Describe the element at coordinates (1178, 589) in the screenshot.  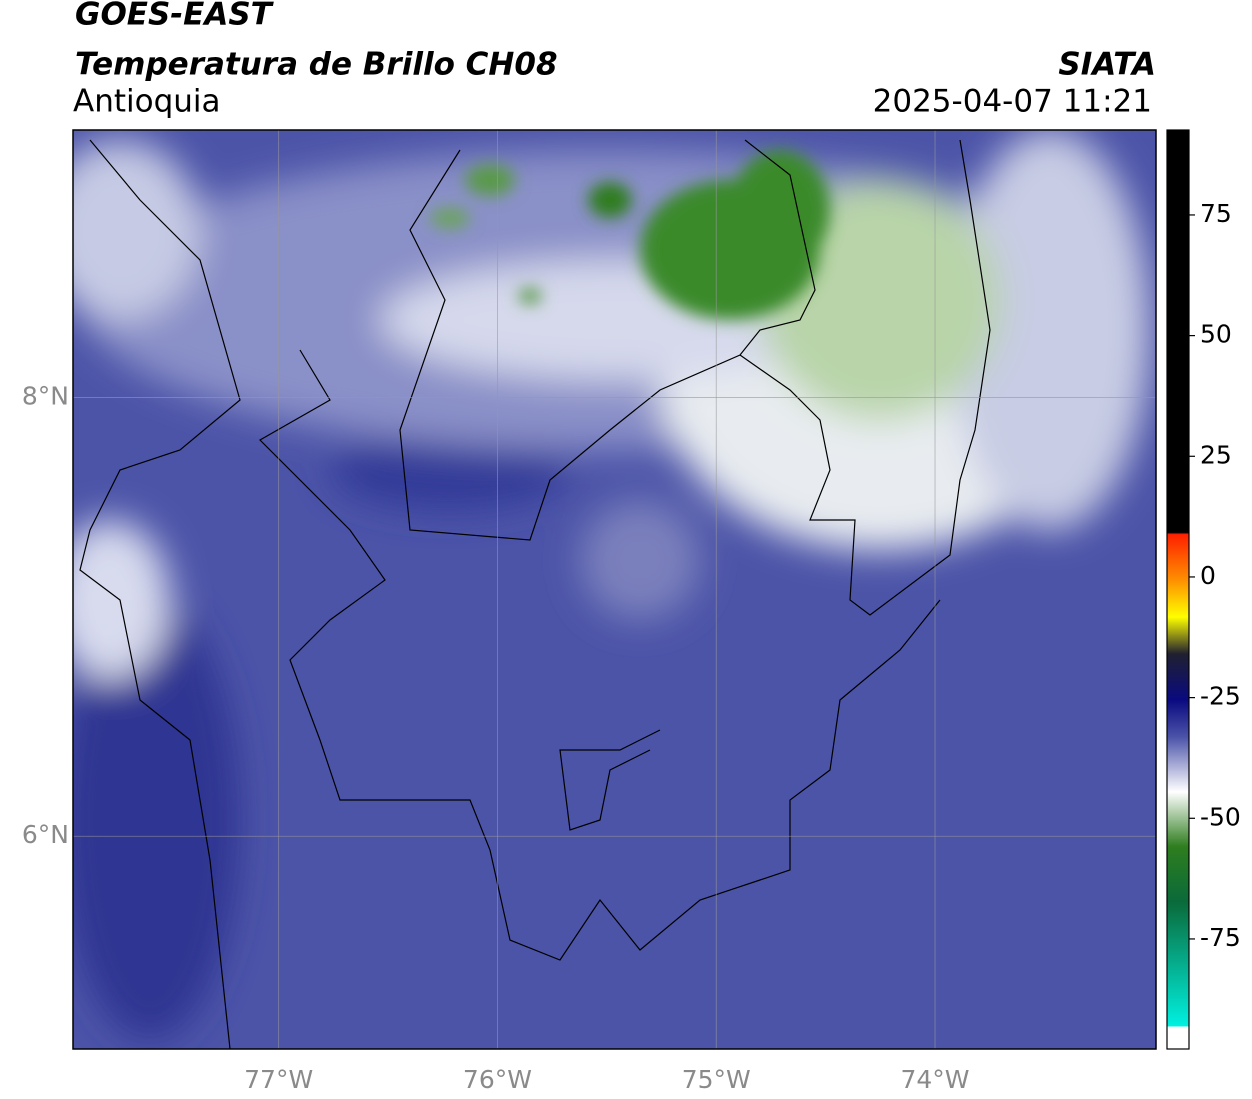
I see `colorbar` at that location.